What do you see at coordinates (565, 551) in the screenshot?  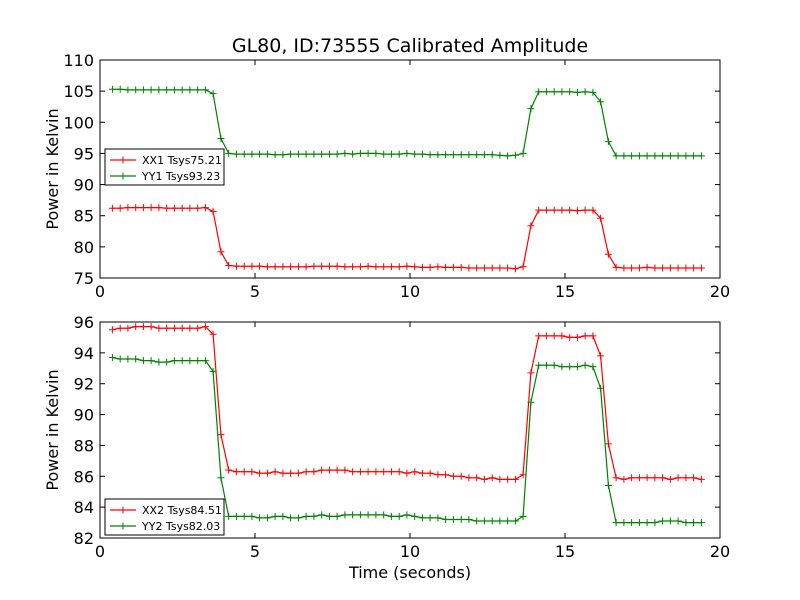 I see `x-tick-label: 15` at bounding box center [565, 551].